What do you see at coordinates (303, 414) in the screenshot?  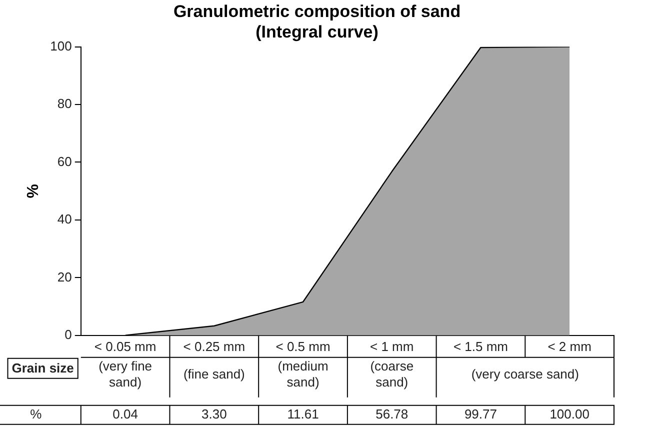 I see `data-label: 11.61` at bounding box center [303, 414].